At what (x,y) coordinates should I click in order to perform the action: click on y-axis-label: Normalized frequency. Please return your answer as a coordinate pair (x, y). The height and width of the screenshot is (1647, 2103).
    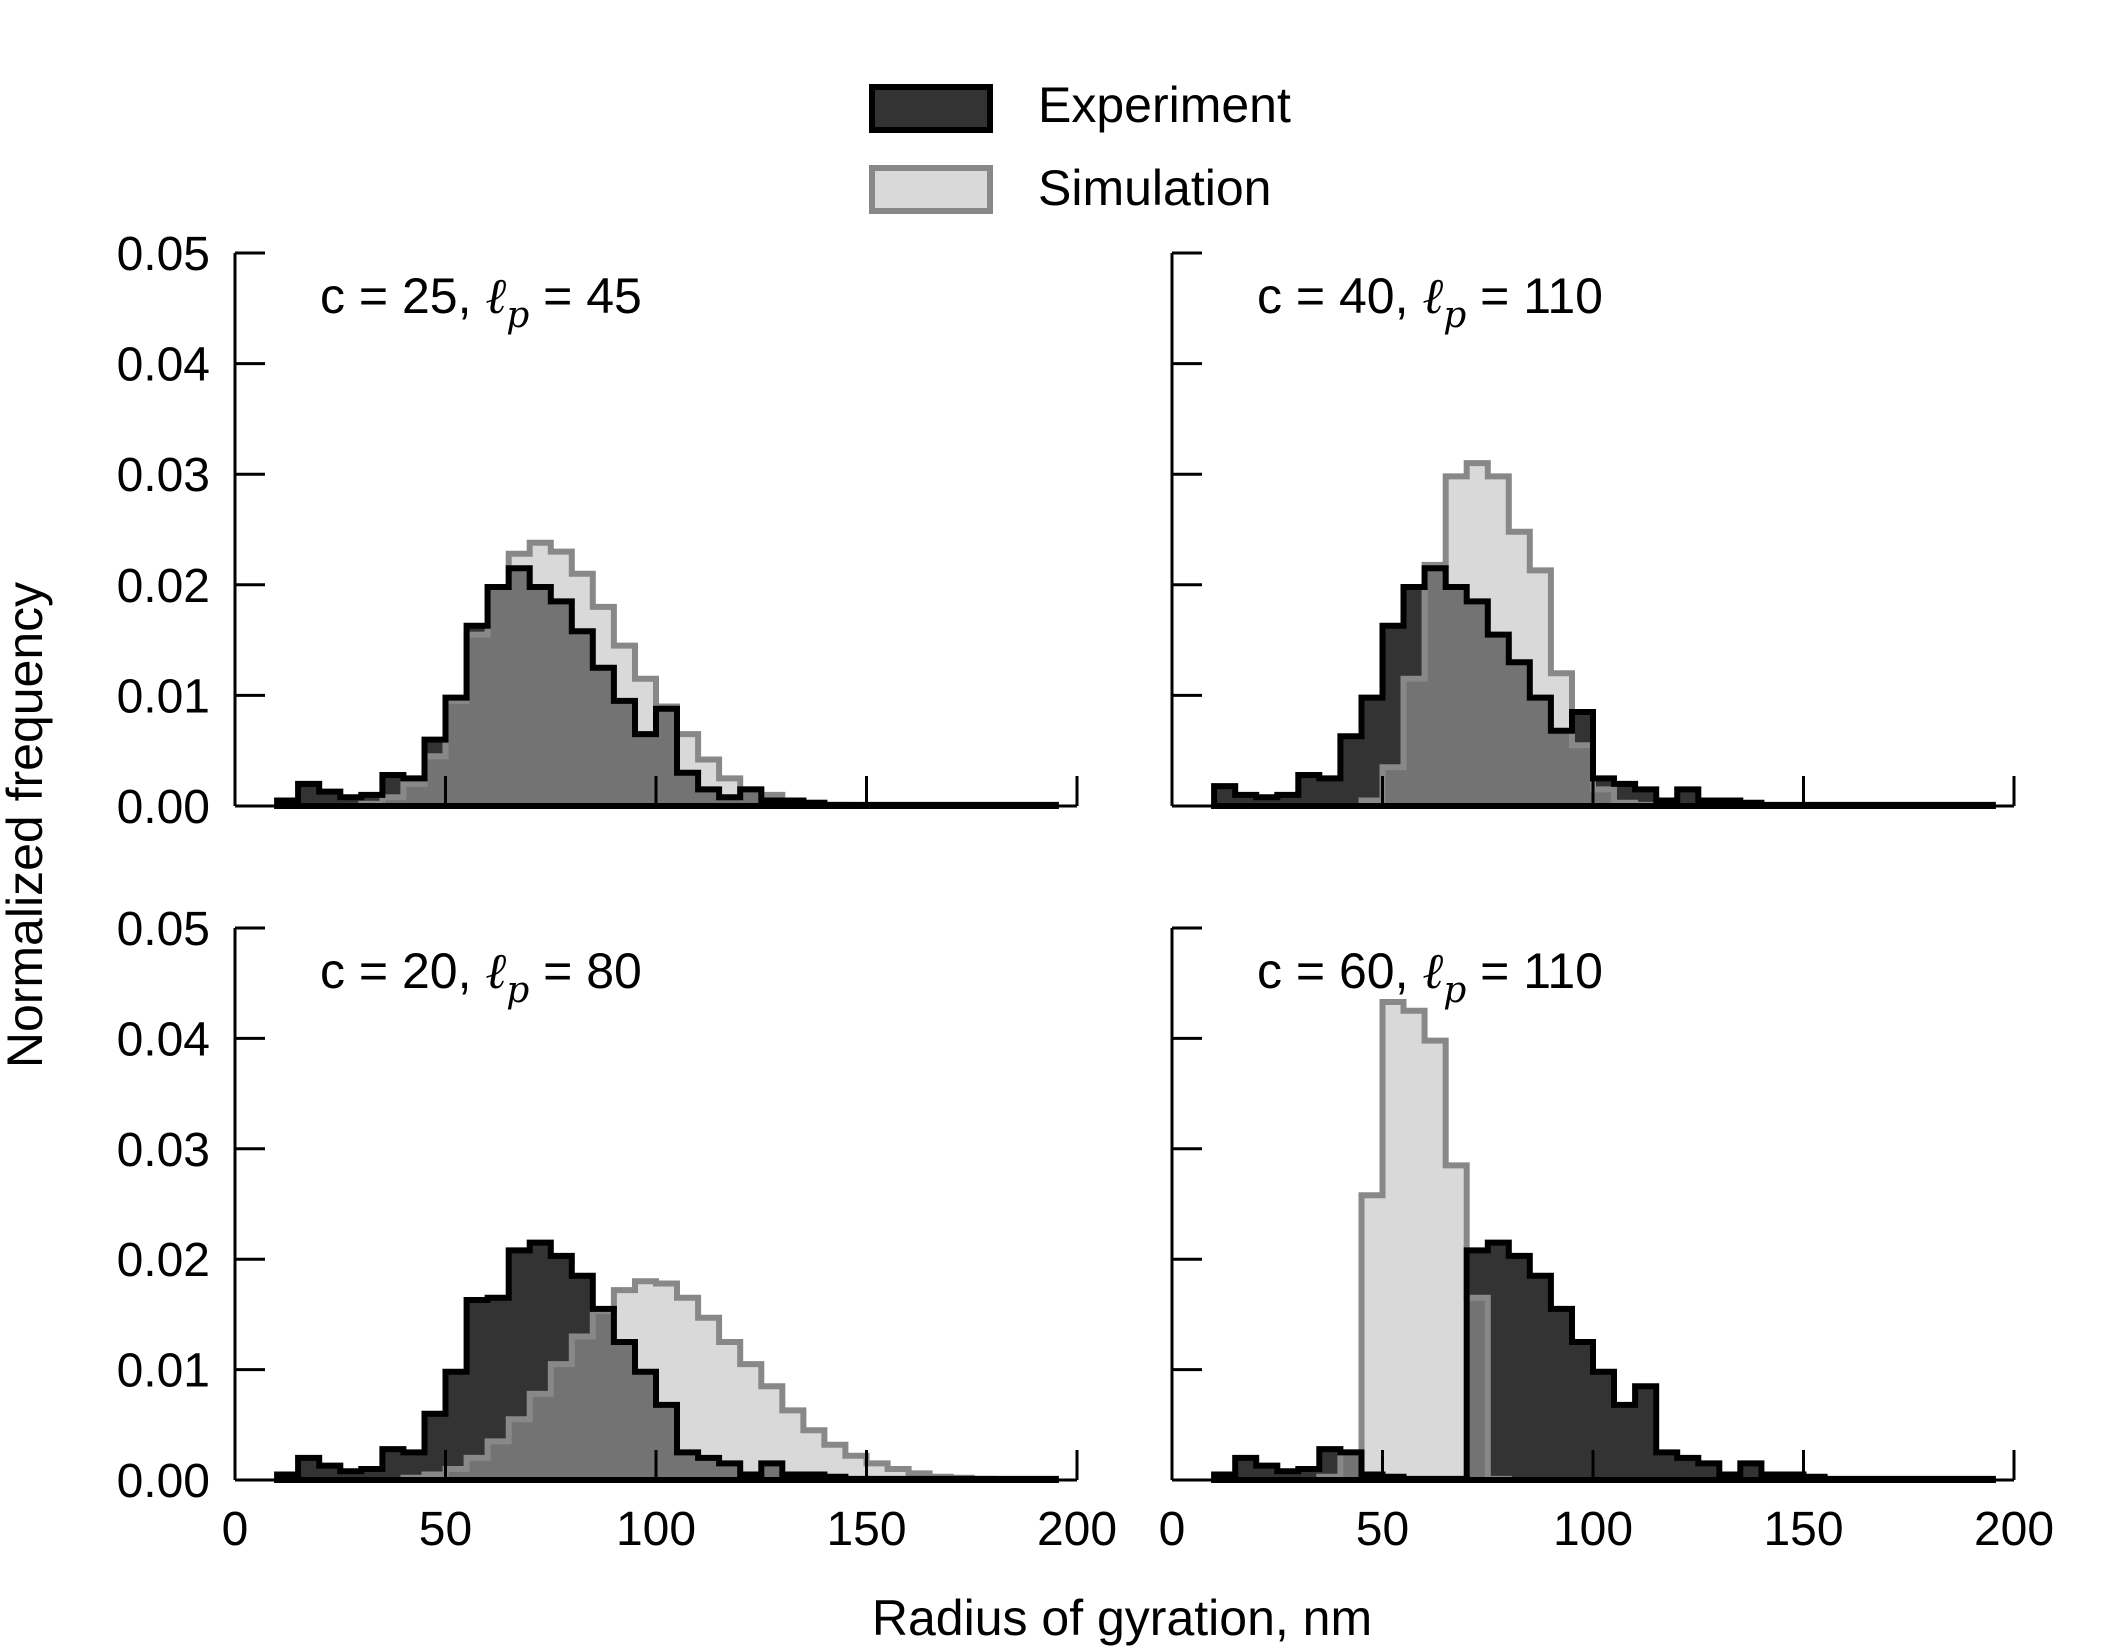
    Looking at the image, I should click on (26, 825).